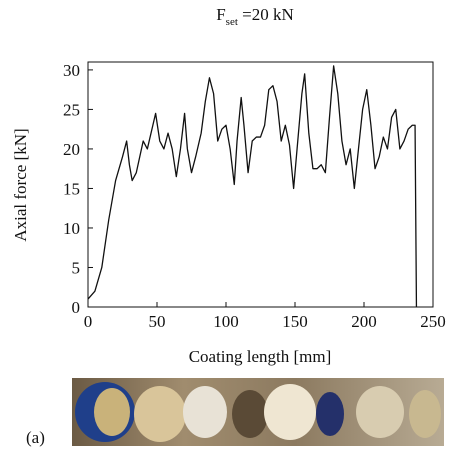  I want to click on y-tick-label: 15, so click(71, 188).